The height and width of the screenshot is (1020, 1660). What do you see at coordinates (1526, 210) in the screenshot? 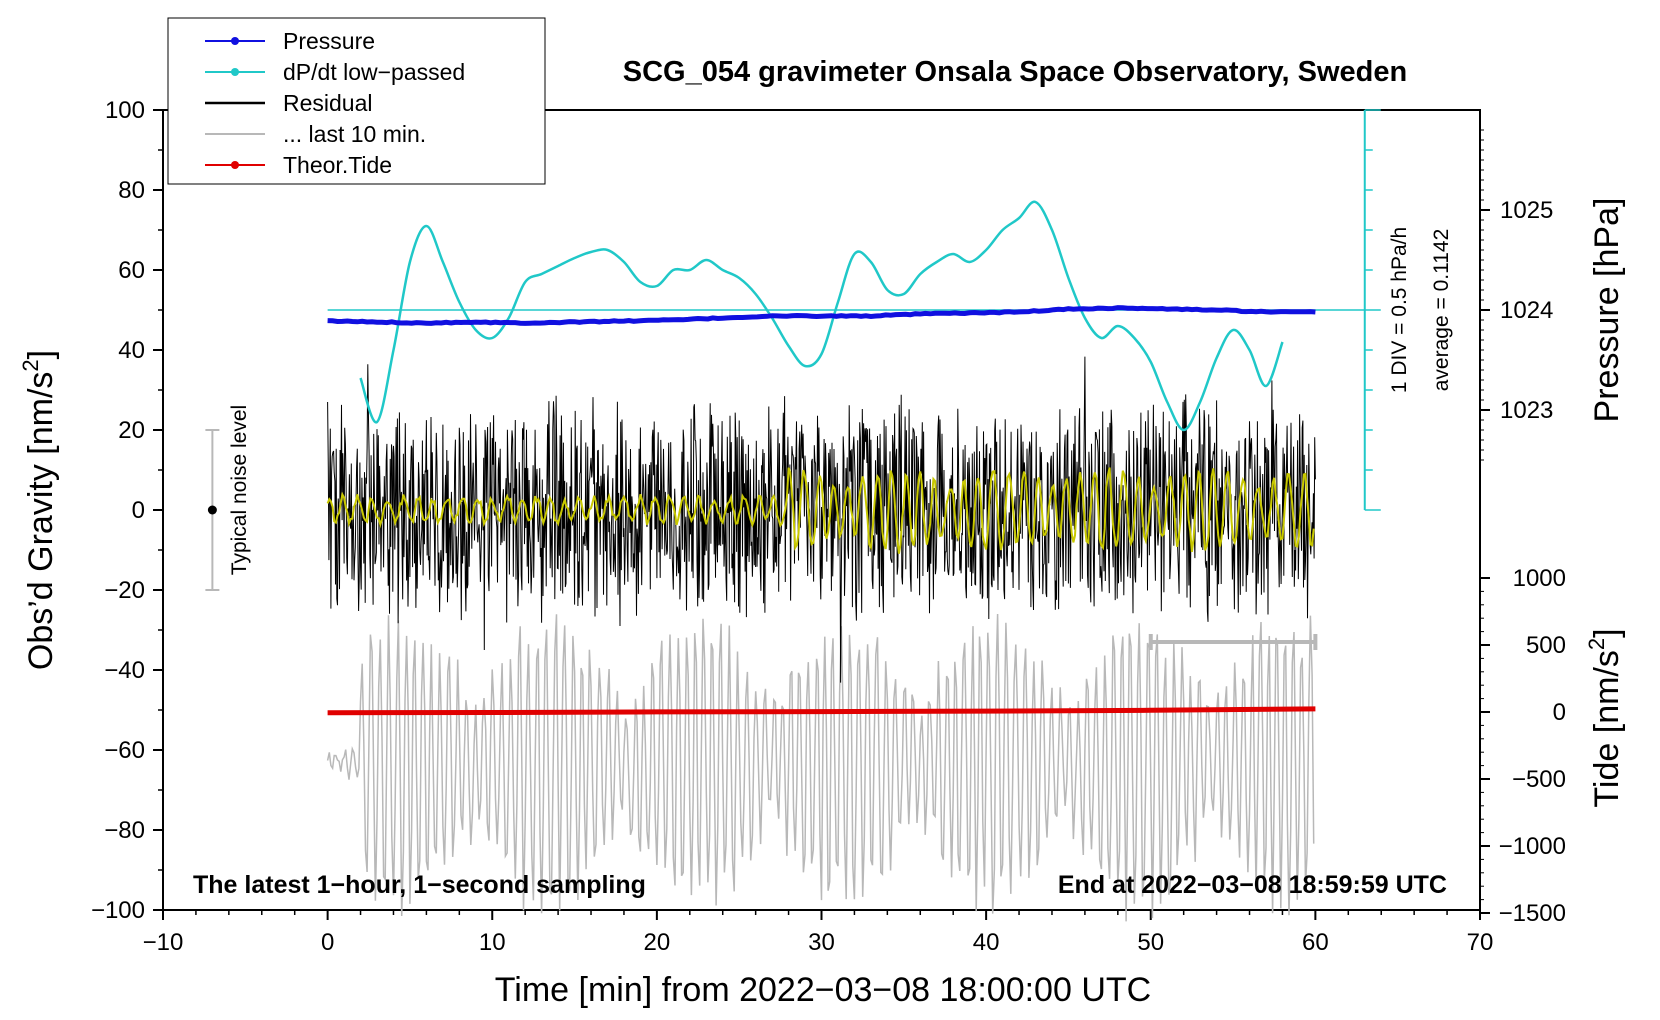
I see `pressure-tick-label: 1025` at bounding box center [1526, 210].